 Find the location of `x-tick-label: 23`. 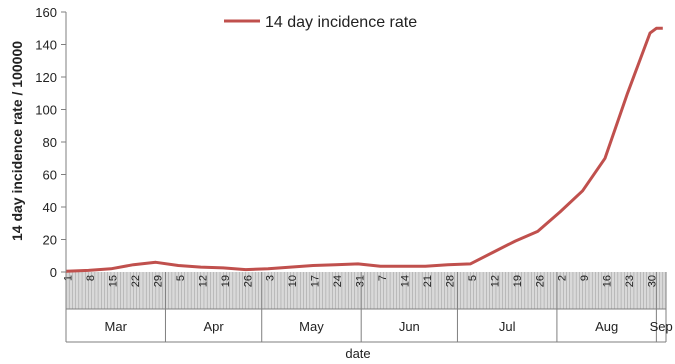

x-tick-label: 23 is located at coordinates (630, 281).